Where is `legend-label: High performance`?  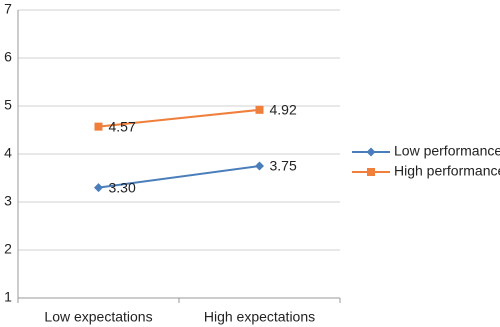
legend-label: High performance is located at coordinates (447, 171).